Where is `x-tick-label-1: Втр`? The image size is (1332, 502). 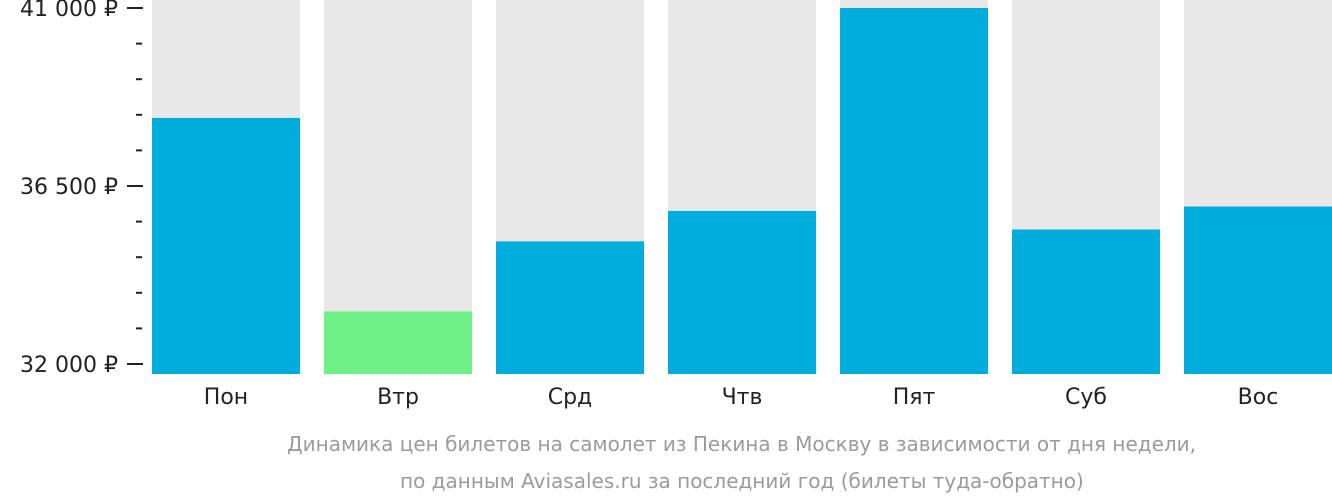 x-tick-label-1: Втр is located at coordinates (398, 397).